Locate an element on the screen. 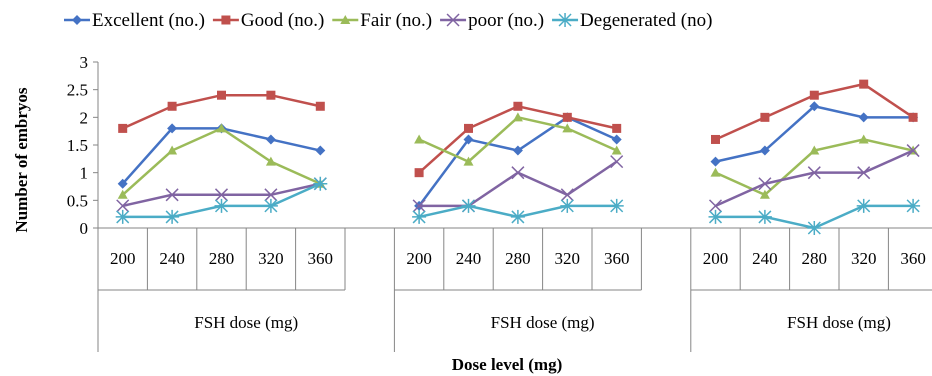 The image size is (932, 376). legend-item: Excellent (no.) is located at coordinates (134, 20).